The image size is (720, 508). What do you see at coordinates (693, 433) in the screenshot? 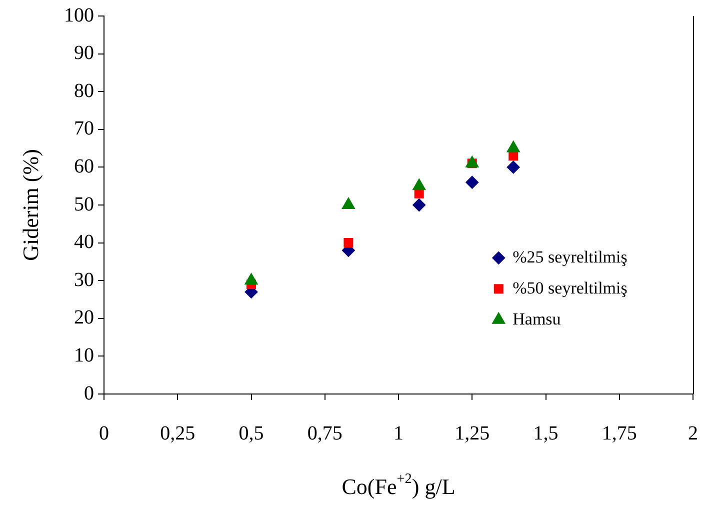
I see `x-tick-label: 2` at bounding box center [693, 433].